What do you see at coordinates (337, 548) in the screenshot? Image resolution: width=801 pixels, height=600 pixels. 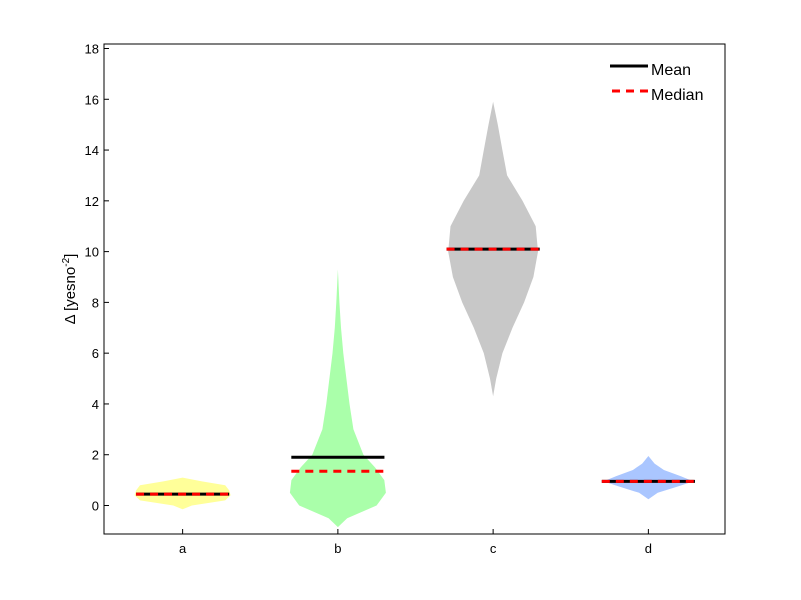 I see `x-tick-label-b: b` at bounding box center [337, 548].